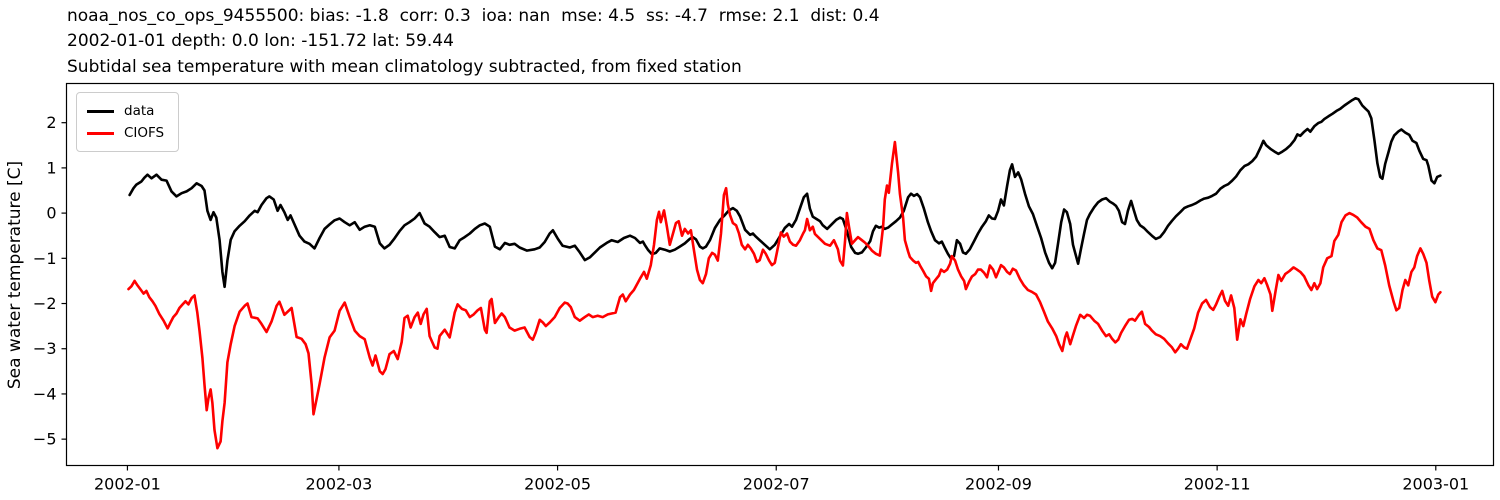 The width and height of the screenshot is (1500, 500). Describe the element at coordinates (1217, 484) in the screenshot. I see `x-tick-label: 2002-11` at that location.